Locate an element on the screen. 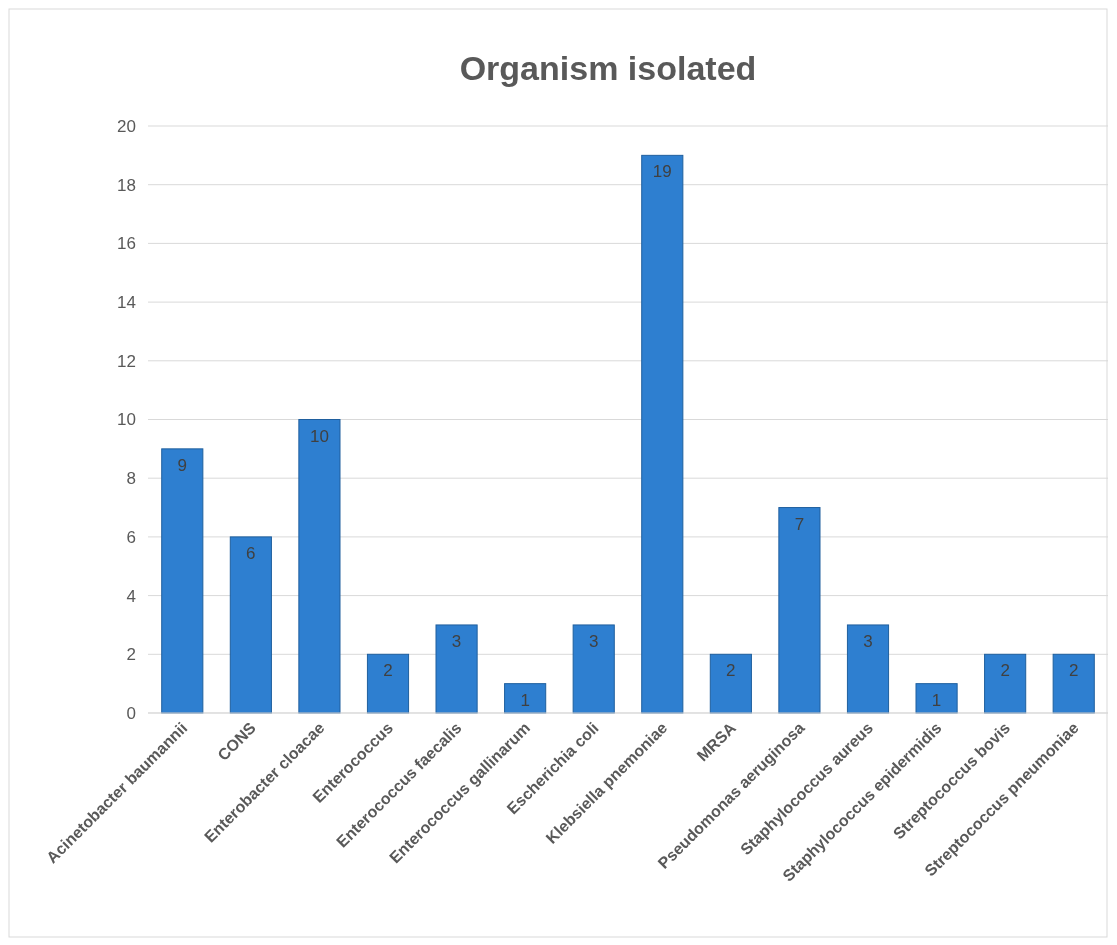 Image resolution: width=1117 pixels, height=945 pixels. y-tick-label: 8 is located at coordinates (131, 479).